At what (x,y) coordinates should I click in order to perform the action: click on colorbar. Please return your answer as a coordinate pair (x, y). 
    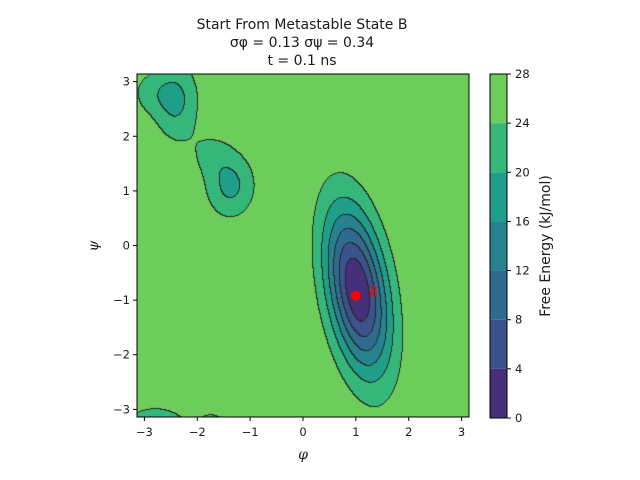
    Looking at the image, I should click on (498, 246).